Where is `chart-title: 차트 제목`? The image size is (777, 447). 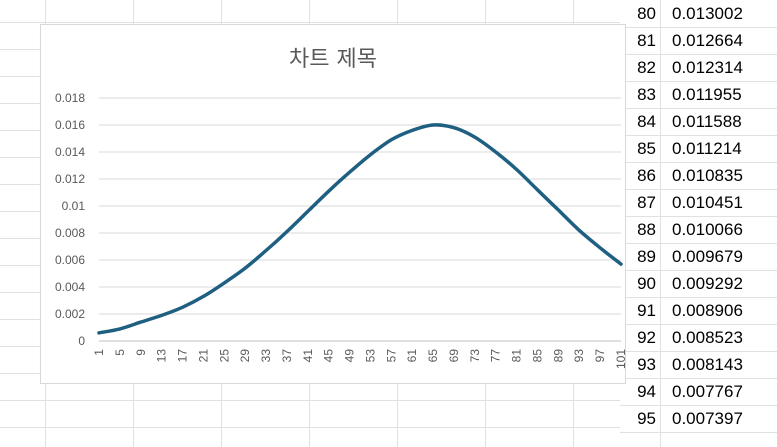
chart-title: 차트 제목 is located at coordinates (333, 59).